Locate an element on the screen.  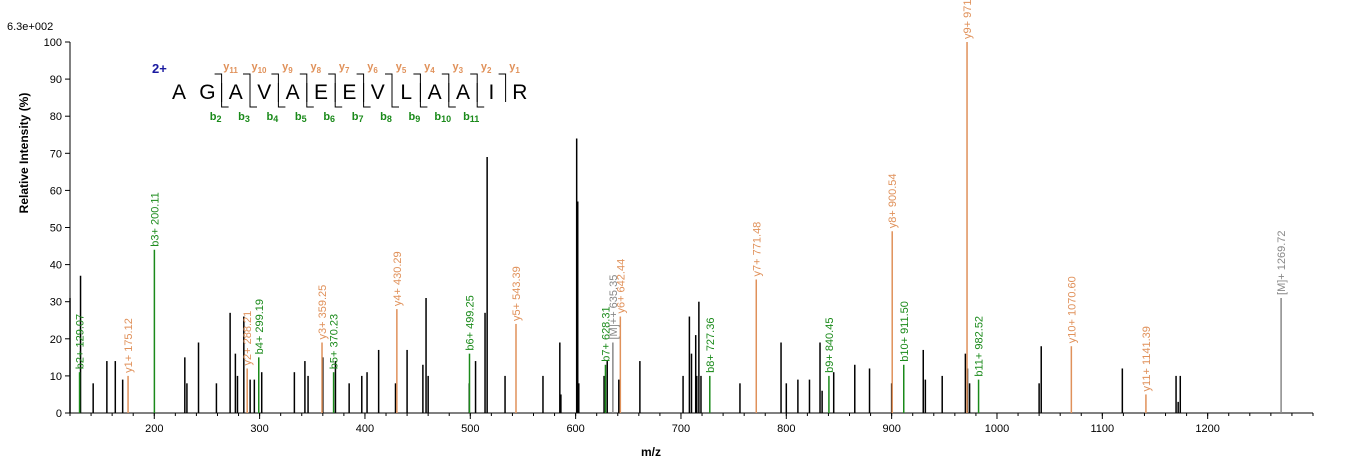
peak-label-y: y2+ 288.21 is located at coordinates (248, 338).